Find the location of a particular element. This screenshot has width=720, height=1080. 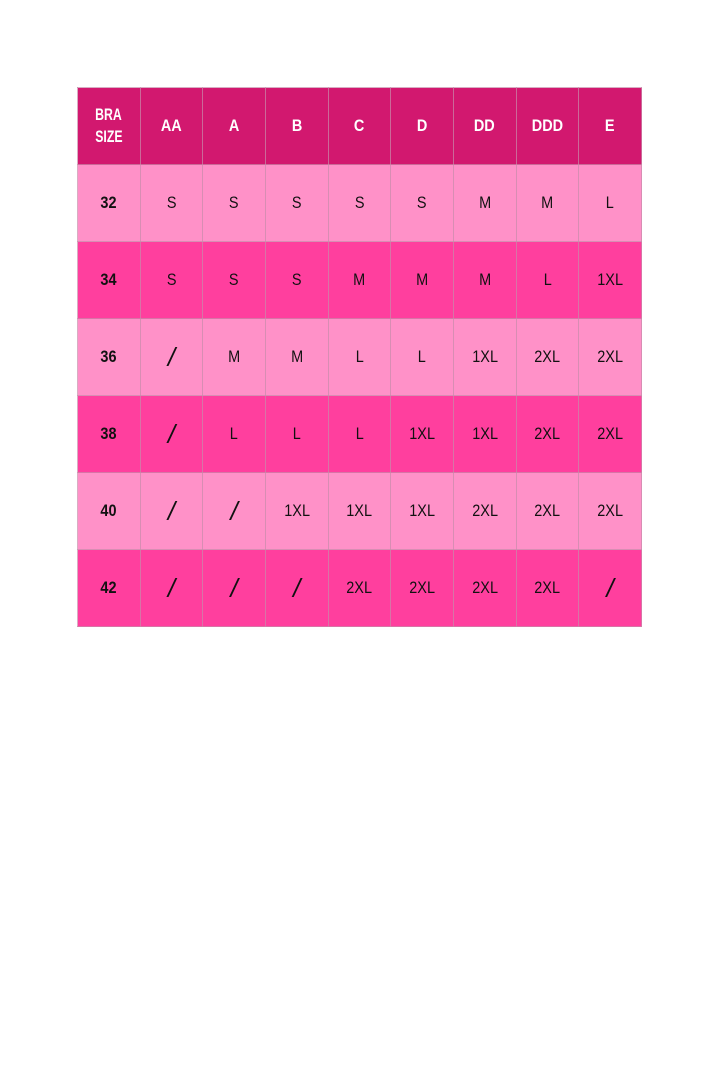

column-header-label: D is located at coordinates (422, 125).